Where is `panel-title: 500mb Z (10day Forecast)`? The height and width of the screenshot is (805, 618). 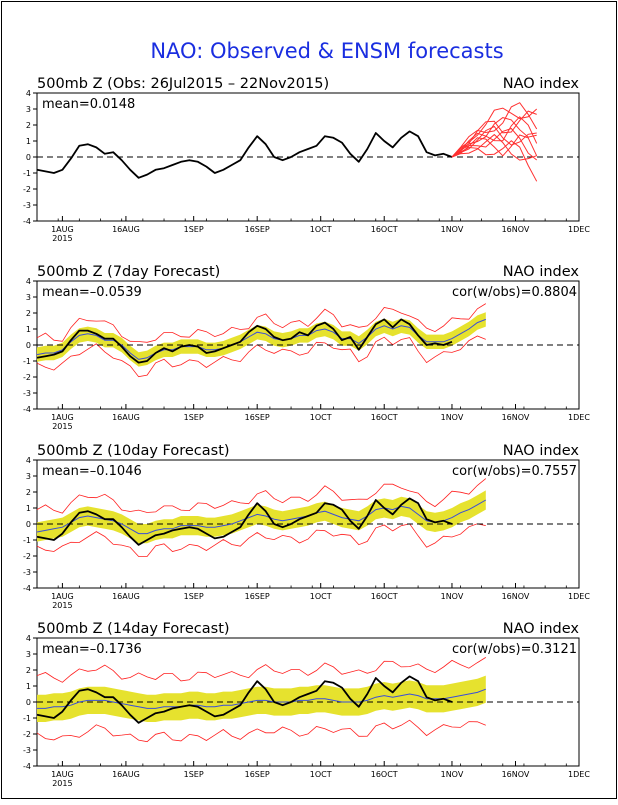
panel-title: 500mb Z (10day Forecast) is located at coordinates (133, 451).